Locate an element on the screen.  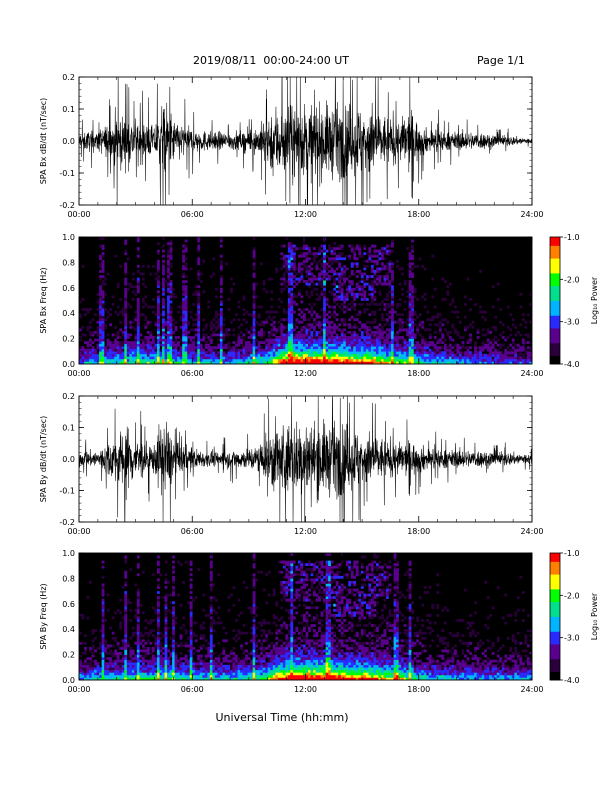
y-axis-label: SPA By dB/dt (nT/sec) is located at coordinates (43, 459).